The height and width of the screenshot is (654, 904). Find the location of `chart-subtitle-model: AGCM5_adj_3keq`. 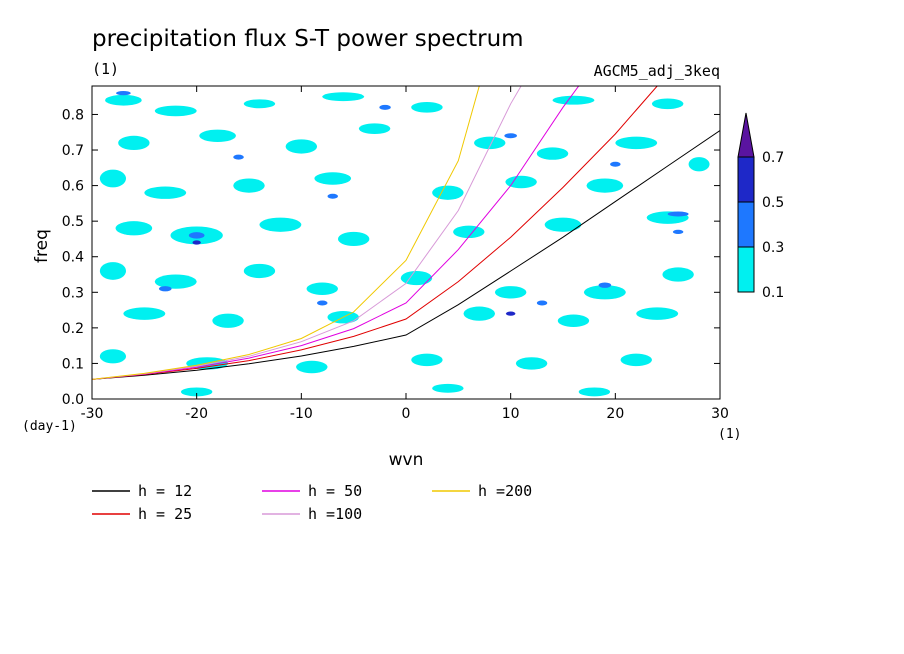

chart-subtitle-model: AGCM5_adj_3keq is located at coordinates (657, 71).